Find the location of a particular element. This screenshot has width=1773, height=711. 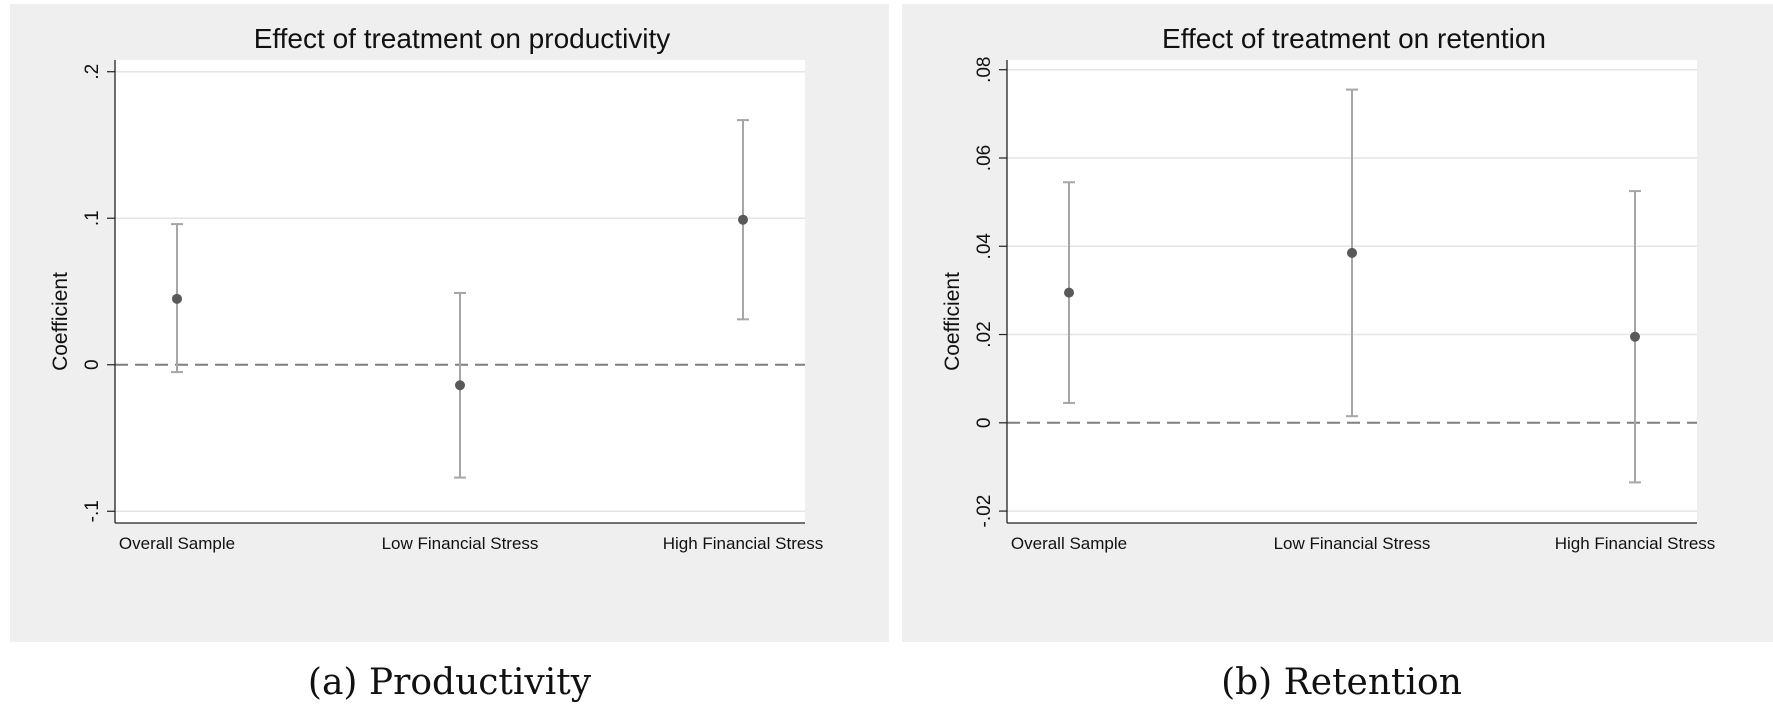

retention-y-tick-label: -.02 is located at coordinates (984, 511).